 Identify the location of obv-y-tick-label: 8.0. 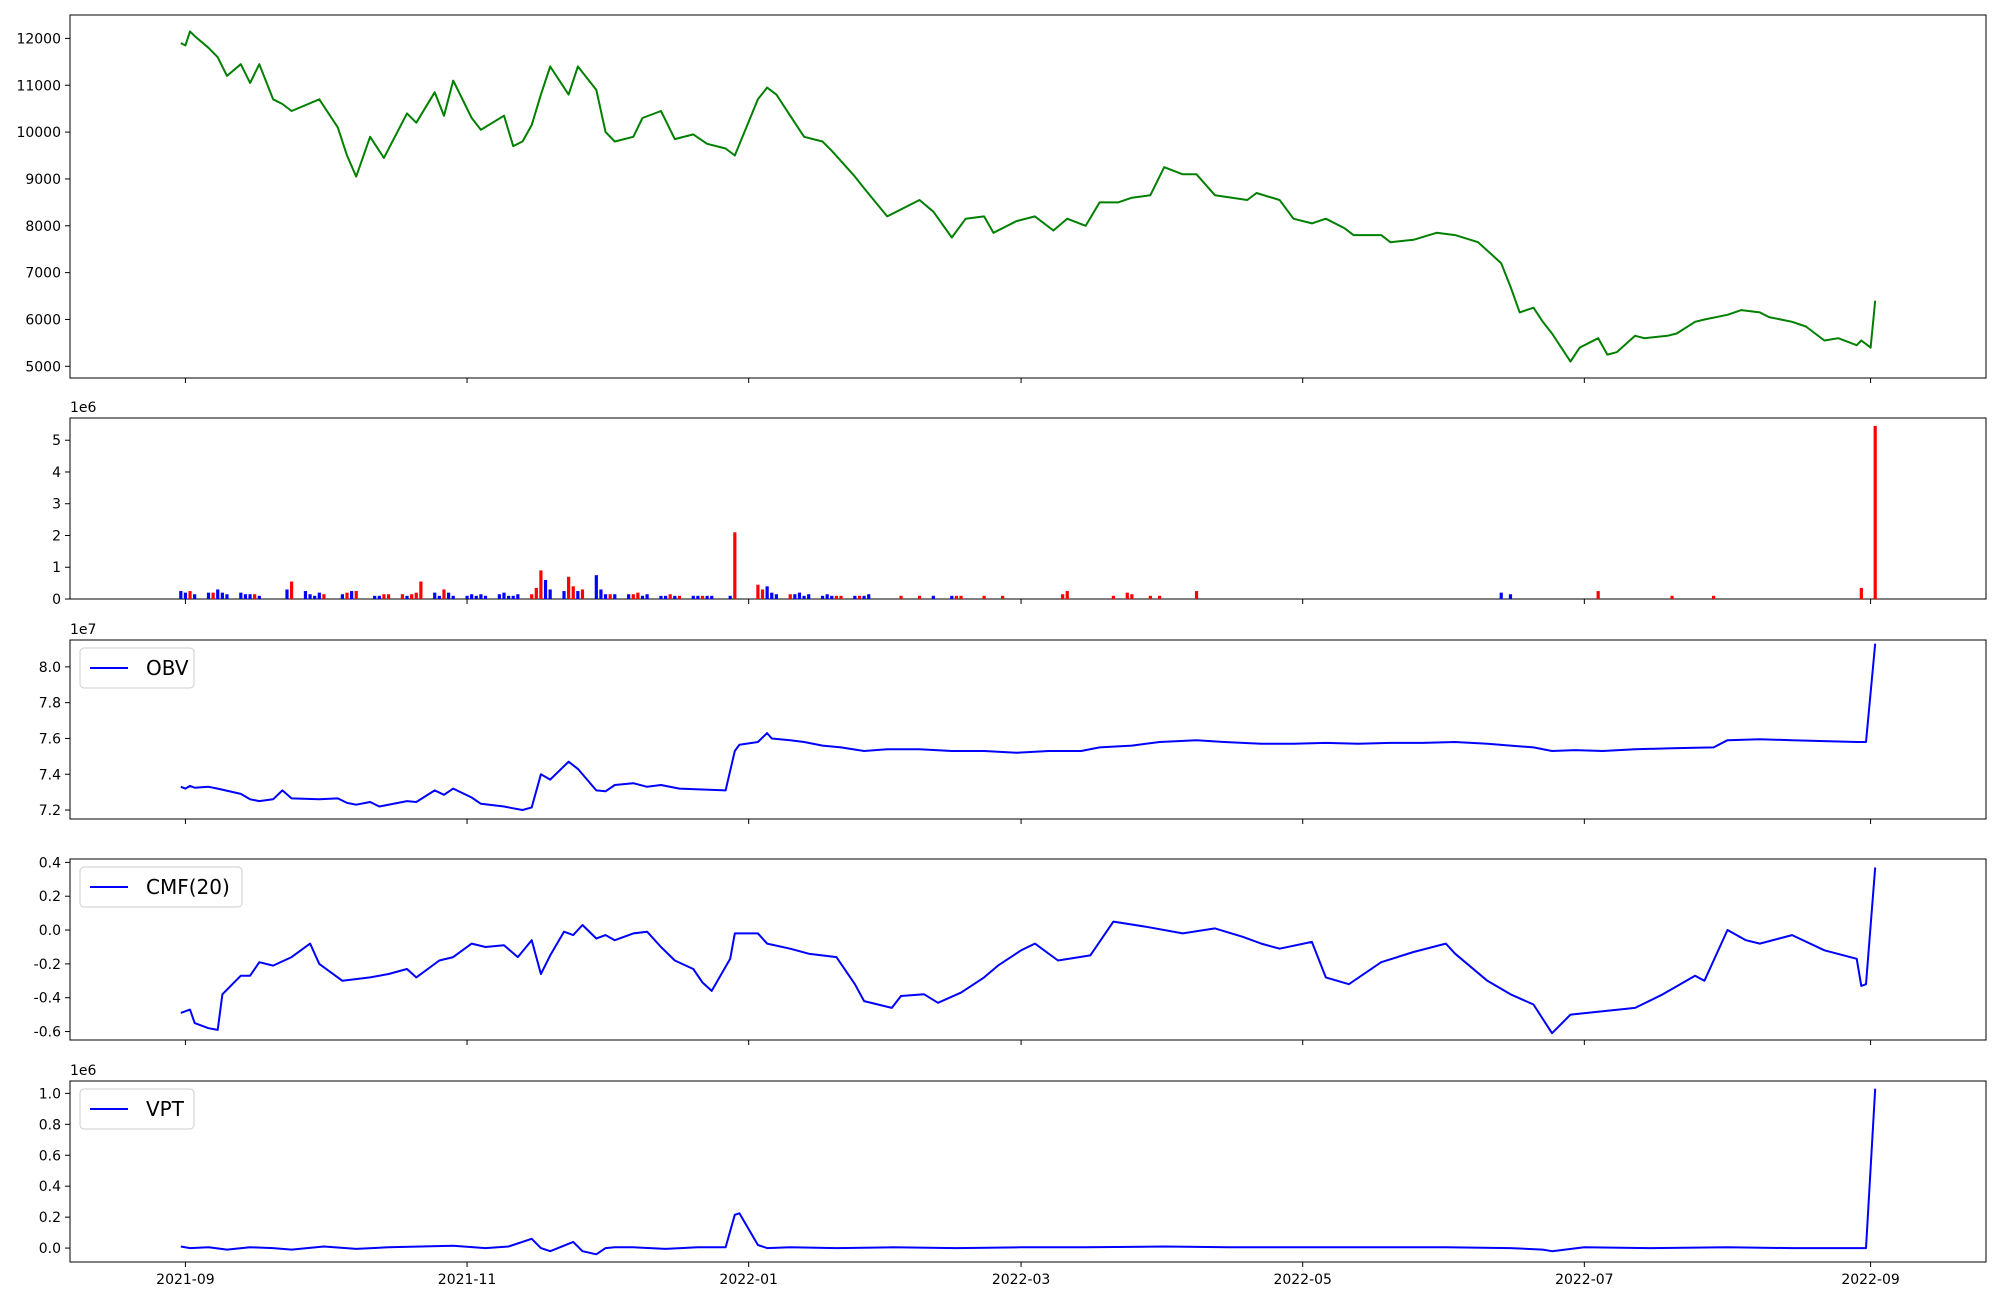
(50, 668).